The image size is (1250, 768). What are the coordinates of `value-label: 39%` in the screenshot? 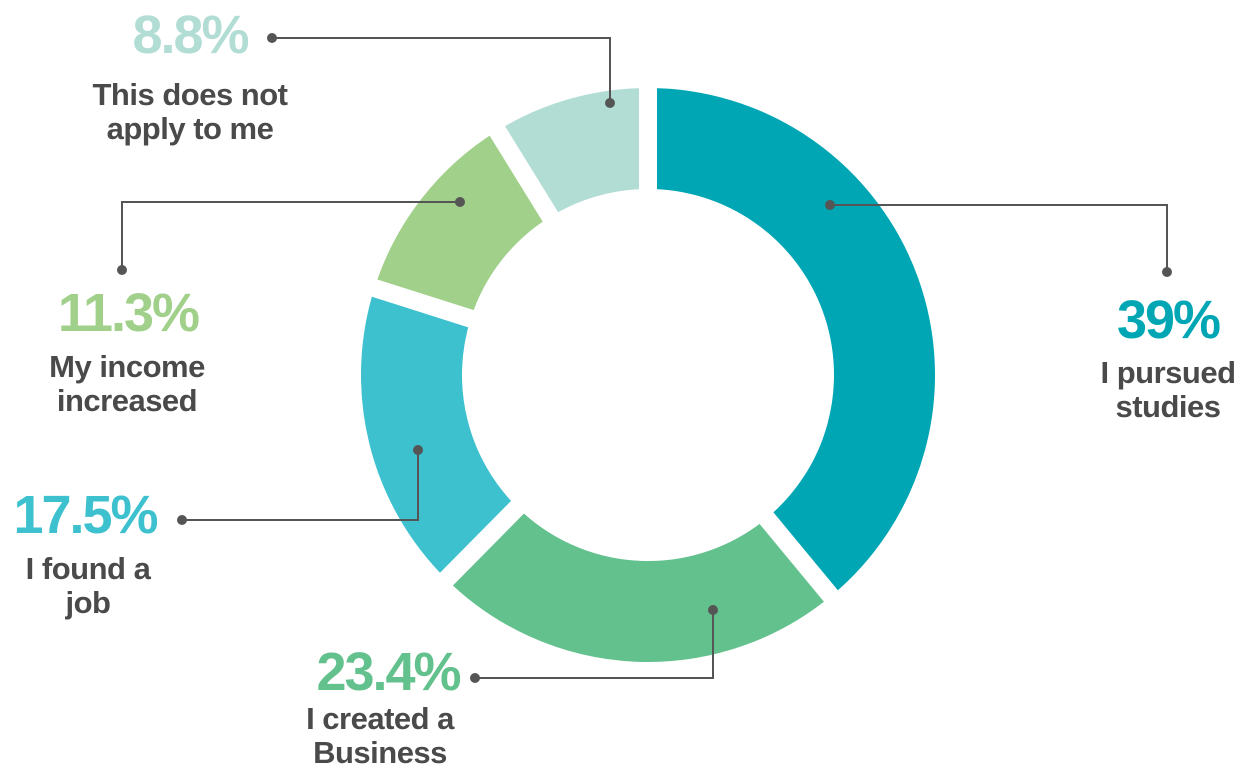 It's located at (1168, 320).